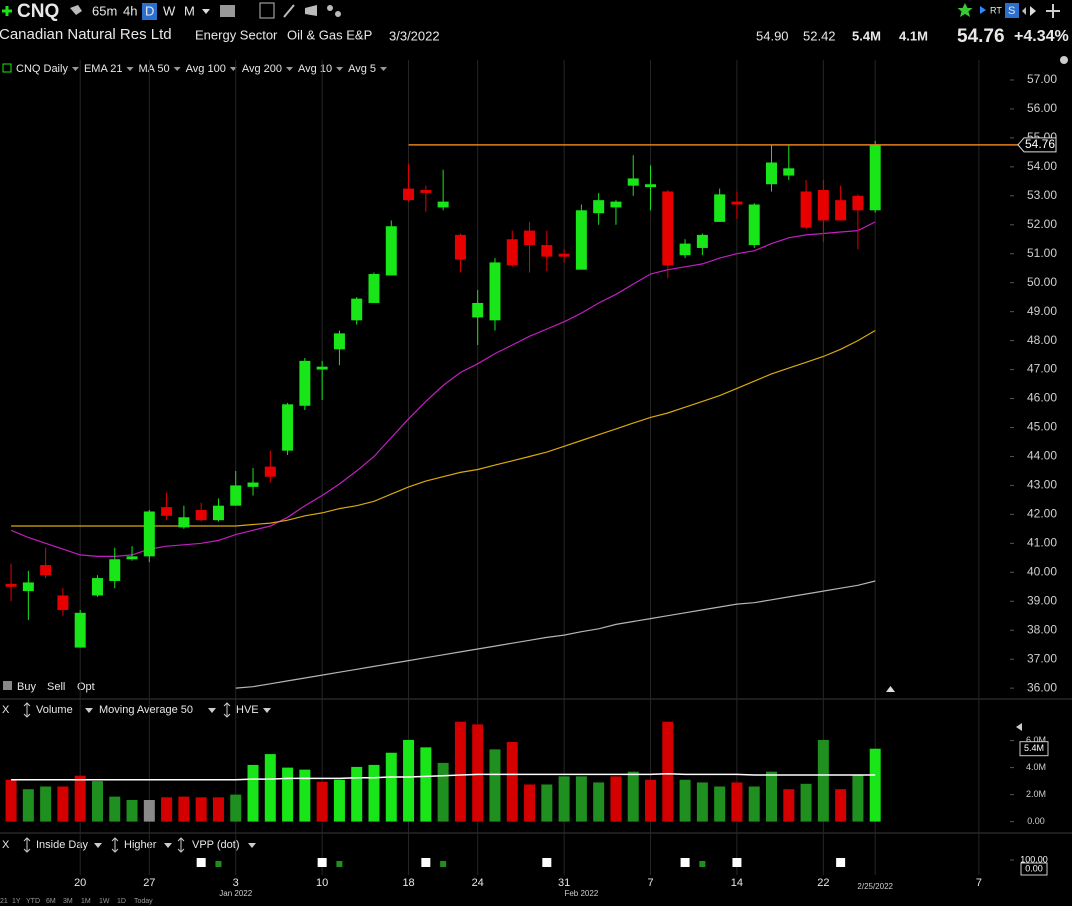  What do you see at coordinates (86, 687) in the screenshot?
I see `options-button: Opt` at bounding box center [86, 687].